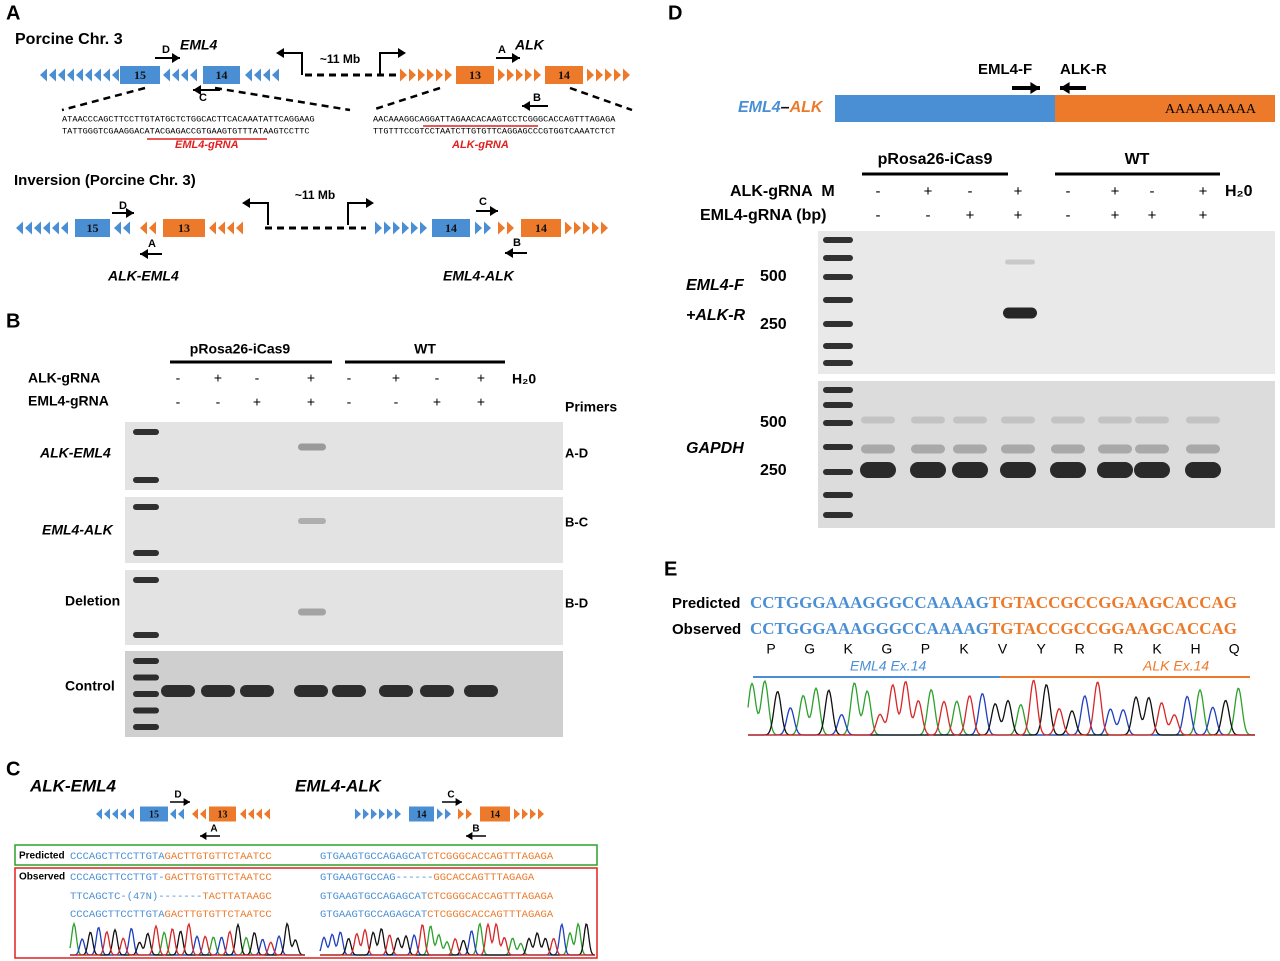 The width and height of the screenshot is (1280, 961). I want to click on label: 250, so click(773, 470).